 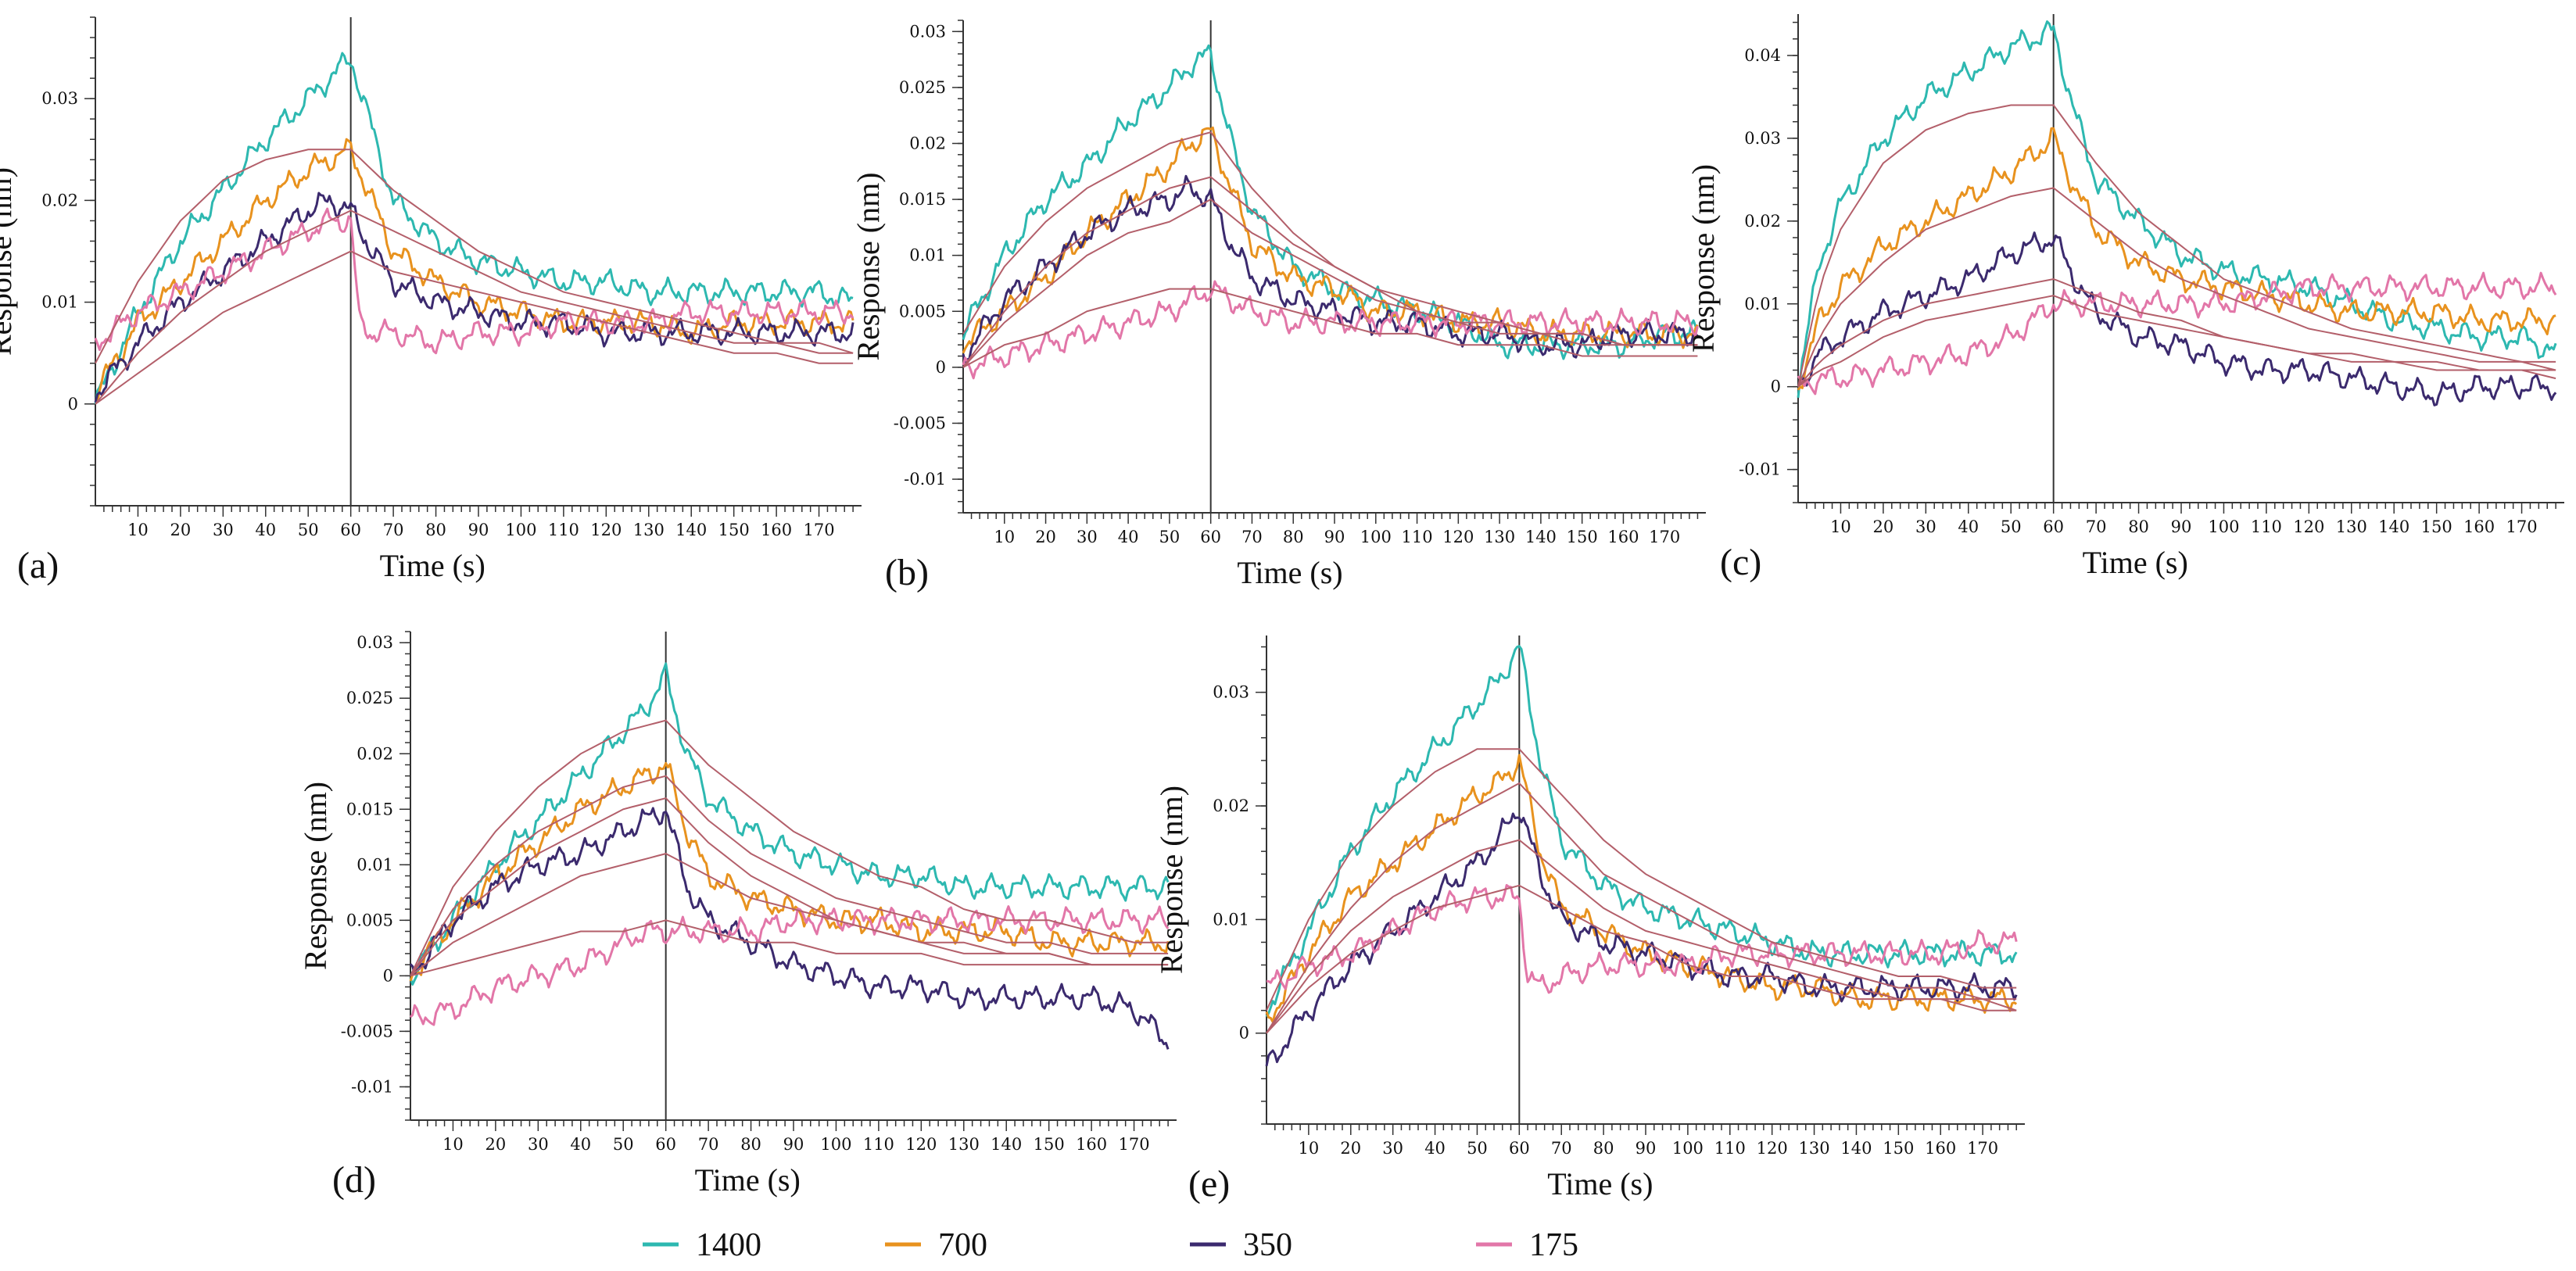 What do you see at coordinates (793, 1144) in the screenshot?
I see `x-tick-label: 90` at bounding box center [793, 1144].